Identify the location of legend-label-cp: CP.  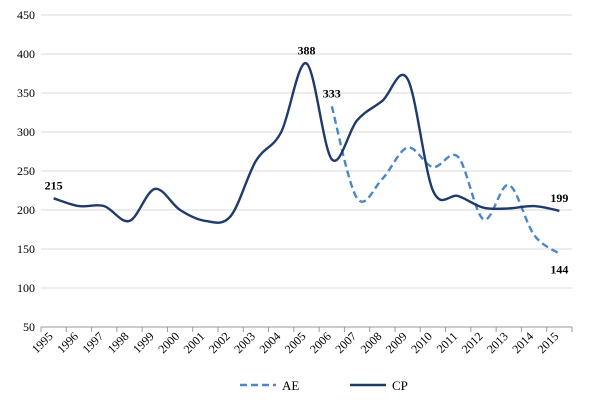
(400, 385).